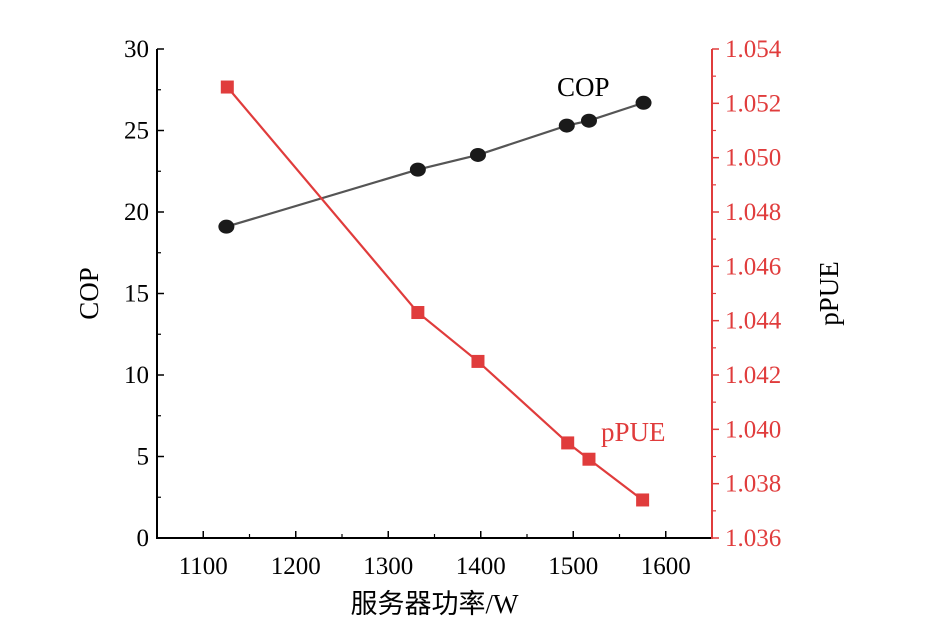 This screenshot has width=951, height=627. I want to click on y-right-tick-label-7: 1.050, so click(753, 158).